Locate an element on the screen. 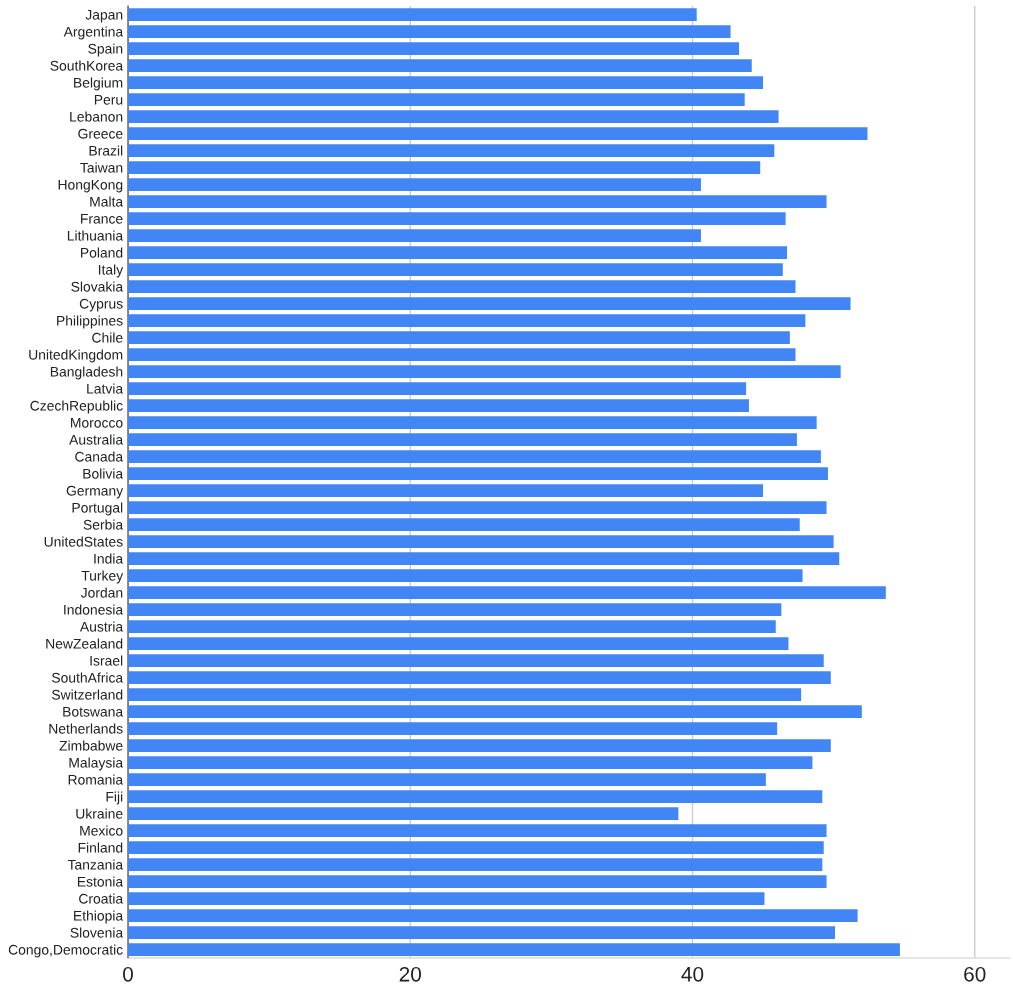 This screenshot has height=996, width=1013. y-tick-label: SouthKorea is located at coordinates (87, 65).